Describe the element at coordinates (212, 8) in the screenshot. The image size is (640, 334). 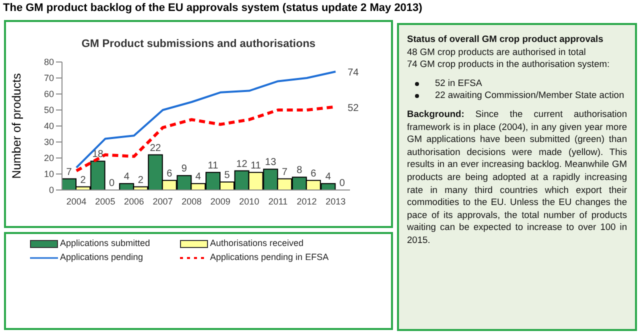
I see `chart-title: The GM product backlog of the EU approvals system (status update 2 May 2013)` at that location.